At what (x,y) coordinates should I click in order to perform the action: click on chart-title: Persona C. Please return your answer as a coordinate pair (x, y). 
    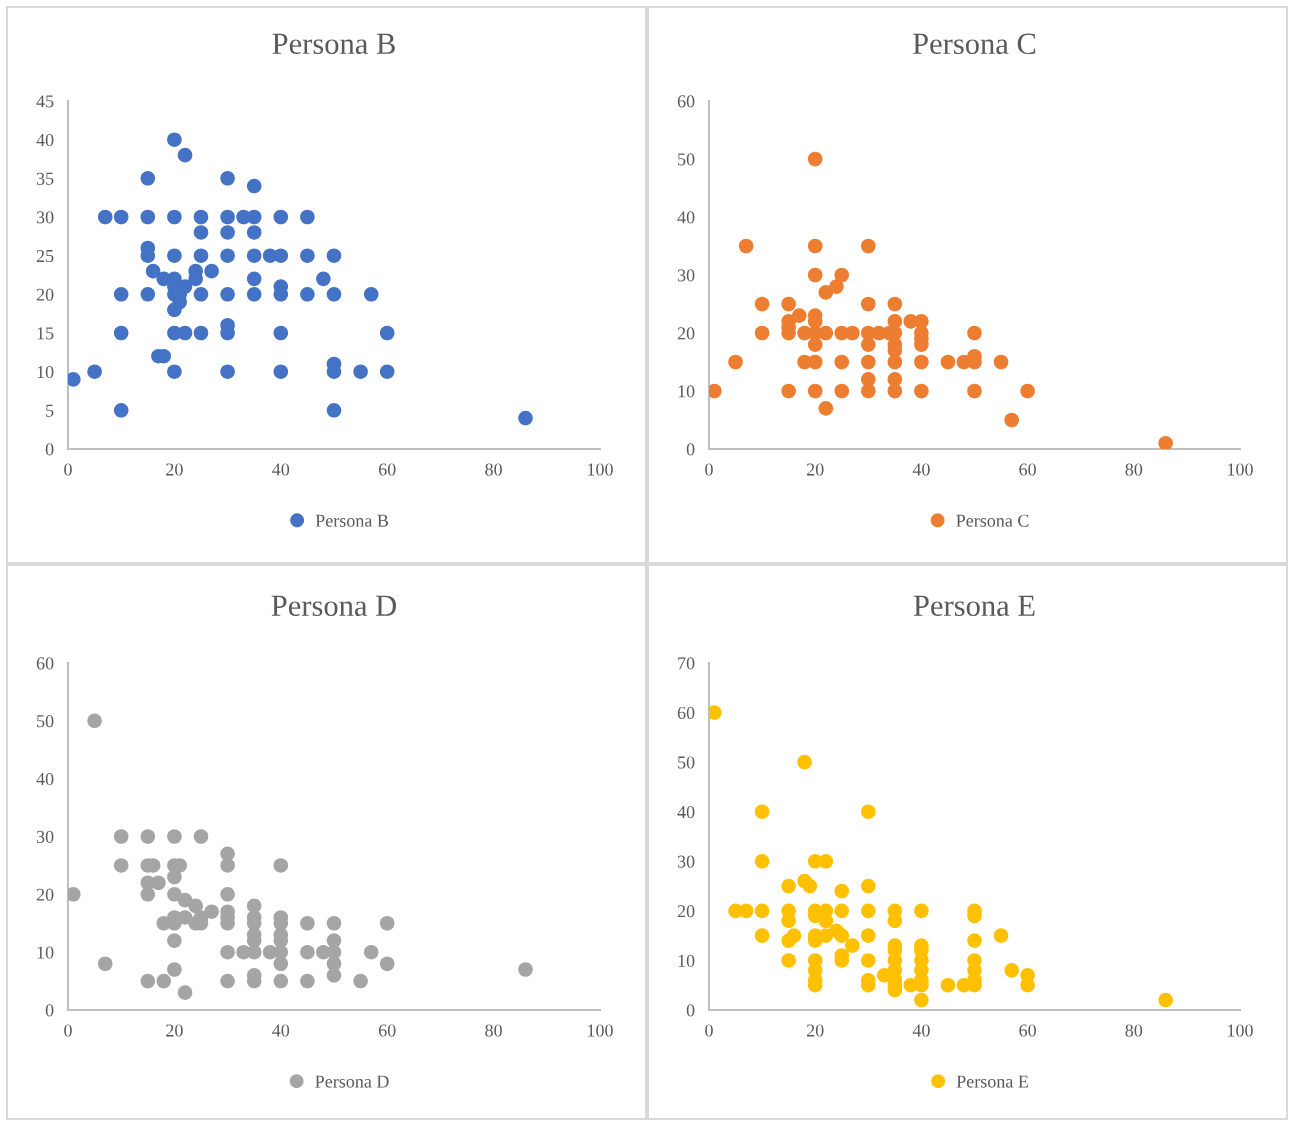
    Looking at the image, I should click on (974, 44).